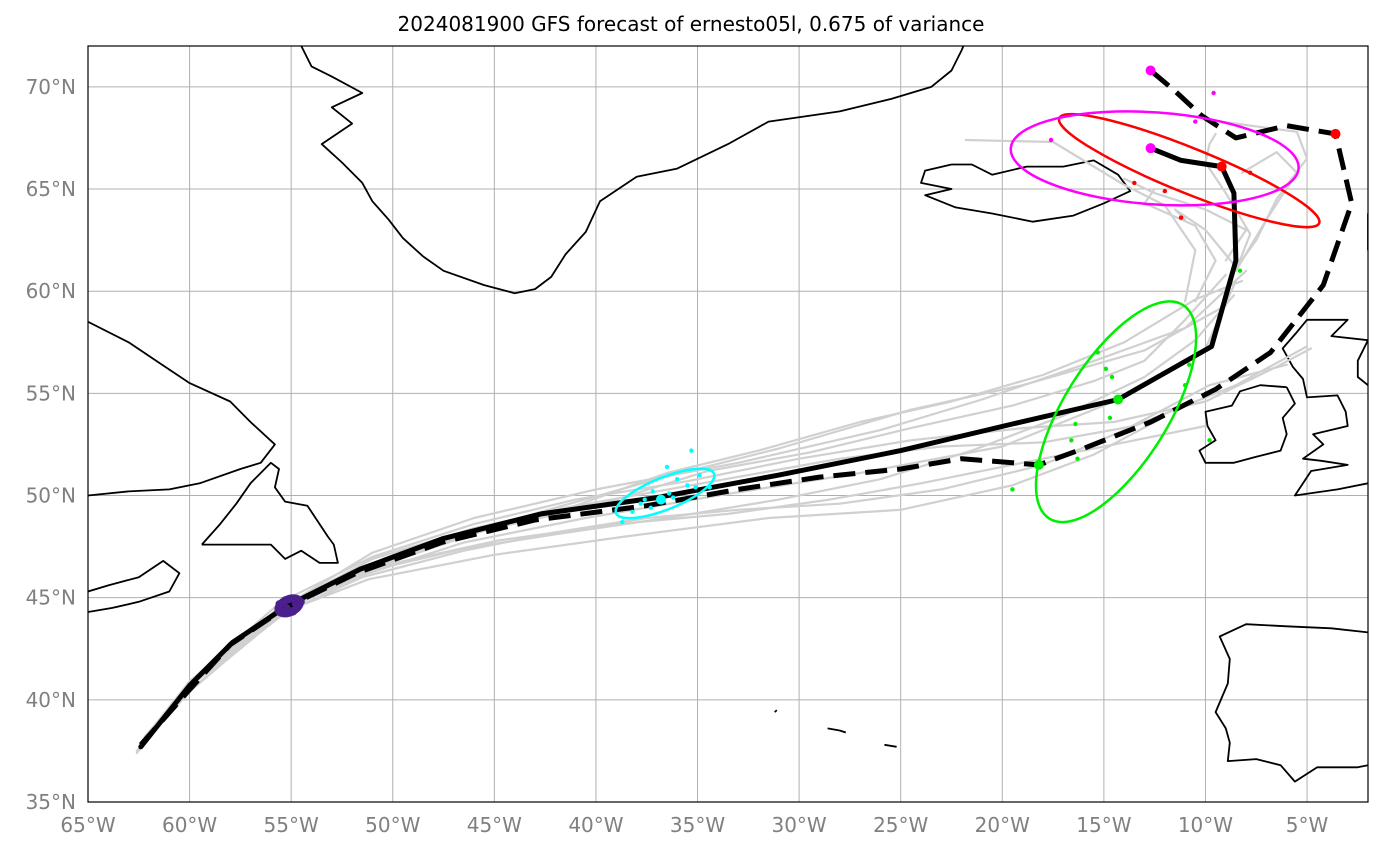 This screenshot has height=852, width=1382. Describe the element at coordinates (289, 606) in the screenshot. I see `uncertainty-ellipse-t0` at that location.